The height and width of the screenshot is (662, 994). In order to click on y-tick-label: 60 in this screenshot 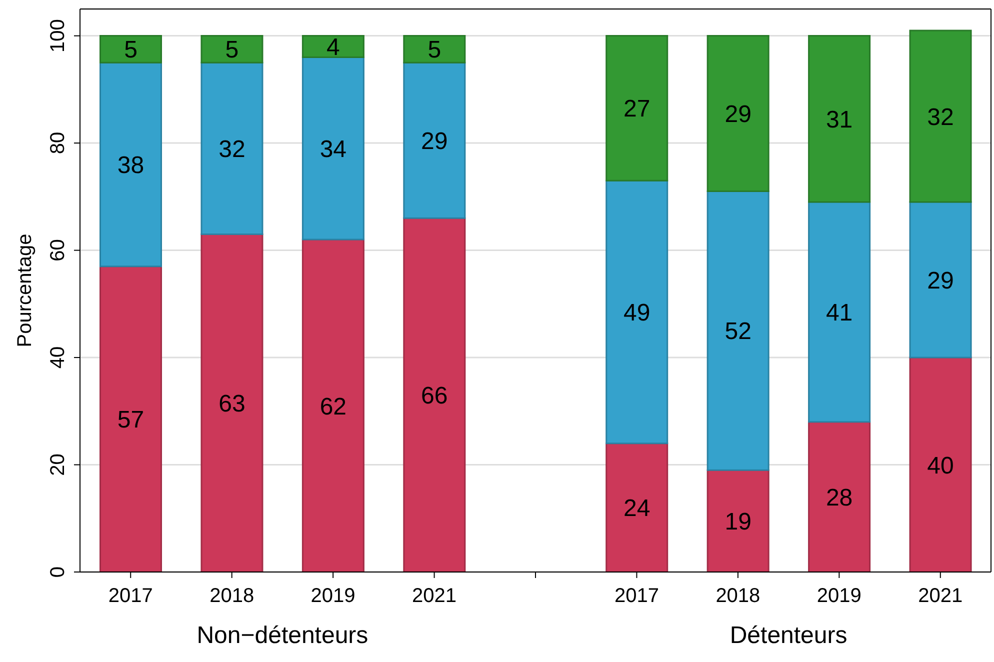, I will do `click(58, 250)`.